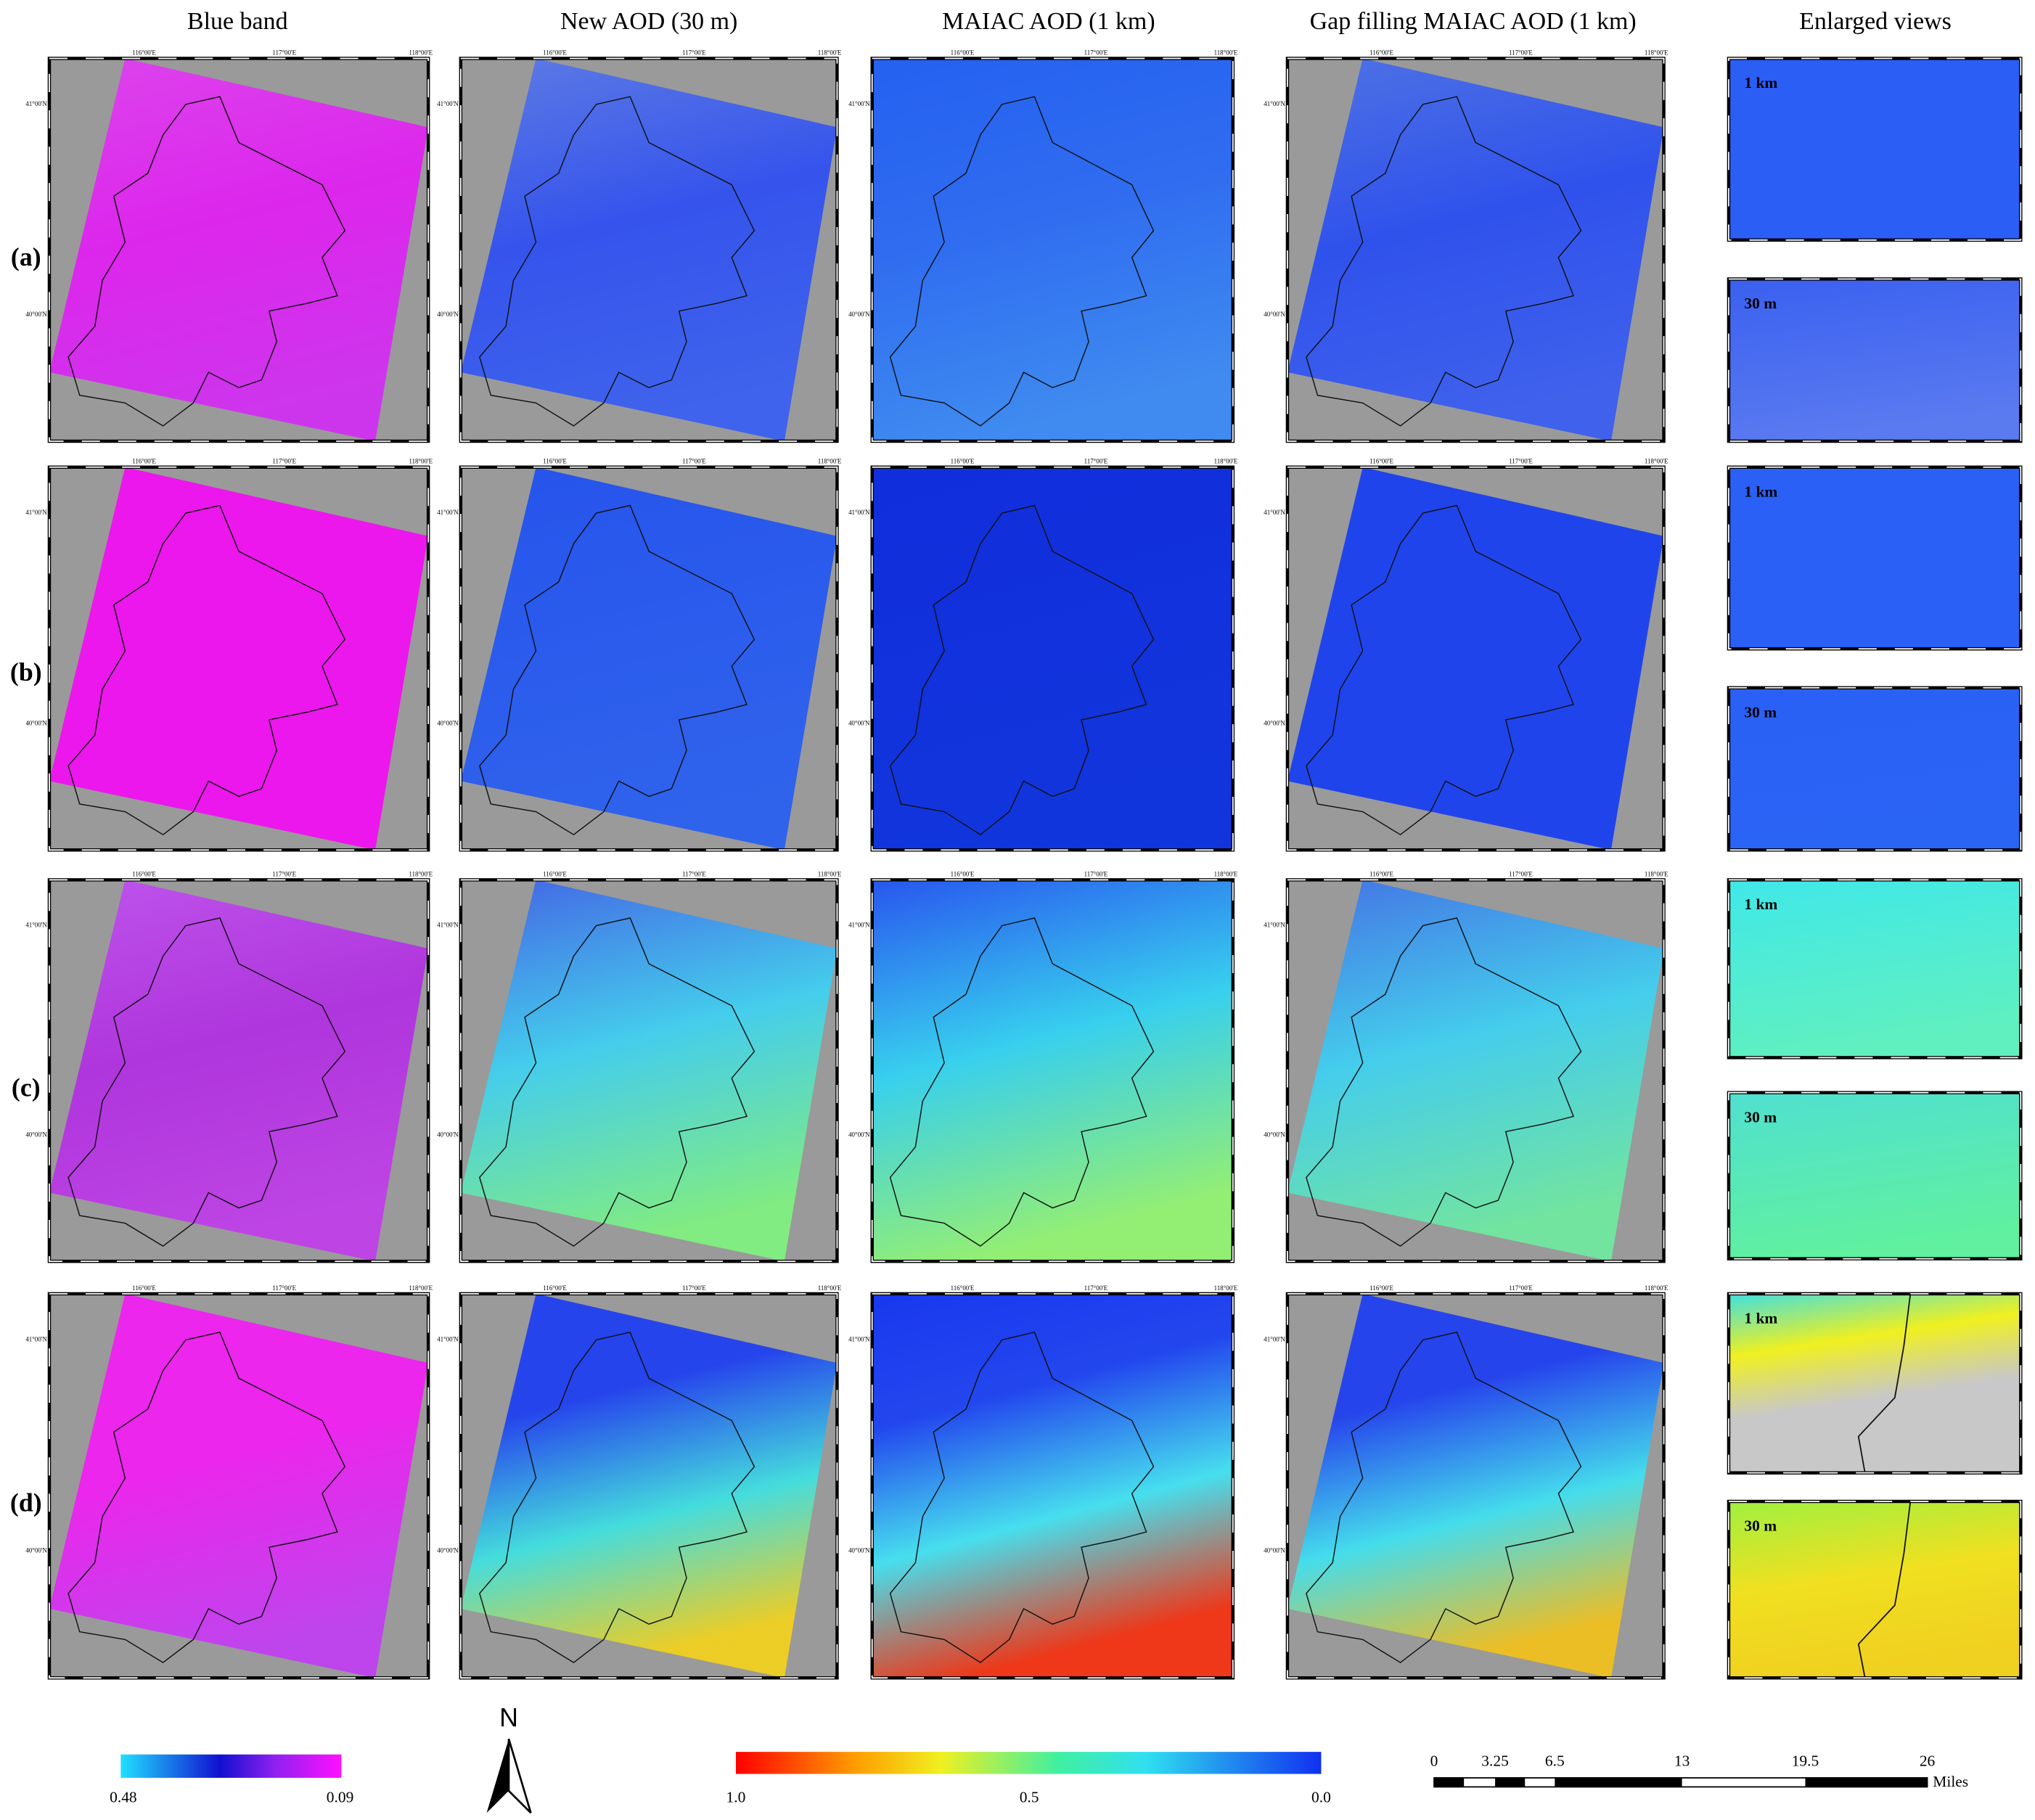 Image resolution: width=2035 pixels, height=1820 pixels. Describe the element at coordinates (1473, 21) in the screenshot. I see `column-header: Gap filling MAIAC AOD (1 km)` at that location.